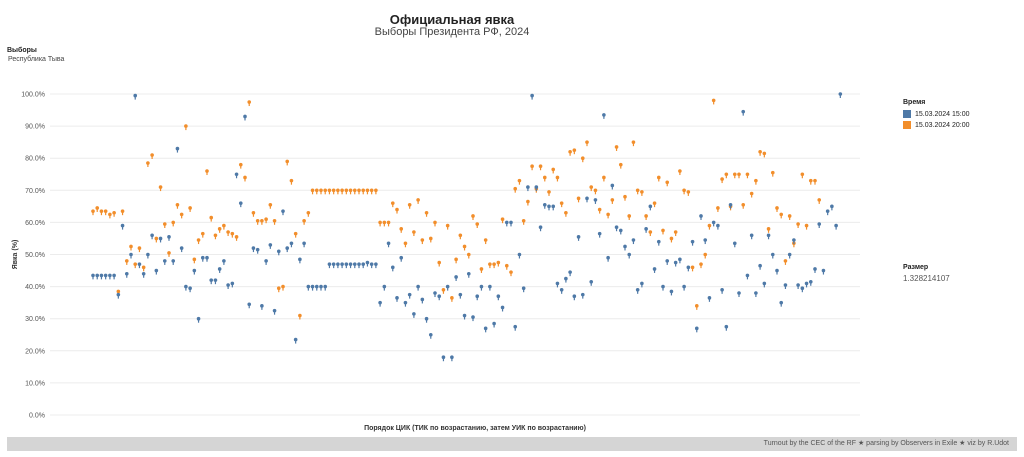 The width and height of the screenshot is (1024, 457). What do you see at coordinates (936, 125) in the screenshot?
I see `legend-item-2000: 15.03.2024 20:00` at bounding box center [936, 125].